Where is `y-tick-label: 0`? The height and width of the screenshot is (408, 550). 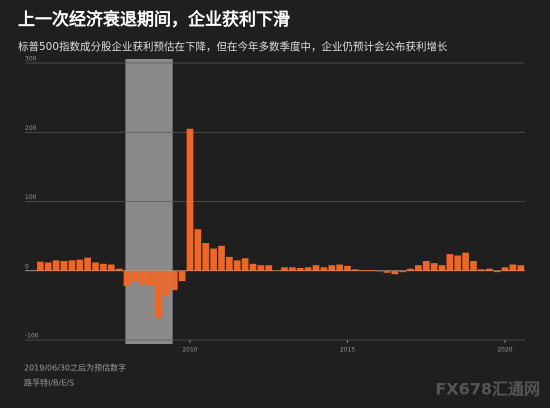
y-tick-label: 0 is located at coordinates (27, 266).